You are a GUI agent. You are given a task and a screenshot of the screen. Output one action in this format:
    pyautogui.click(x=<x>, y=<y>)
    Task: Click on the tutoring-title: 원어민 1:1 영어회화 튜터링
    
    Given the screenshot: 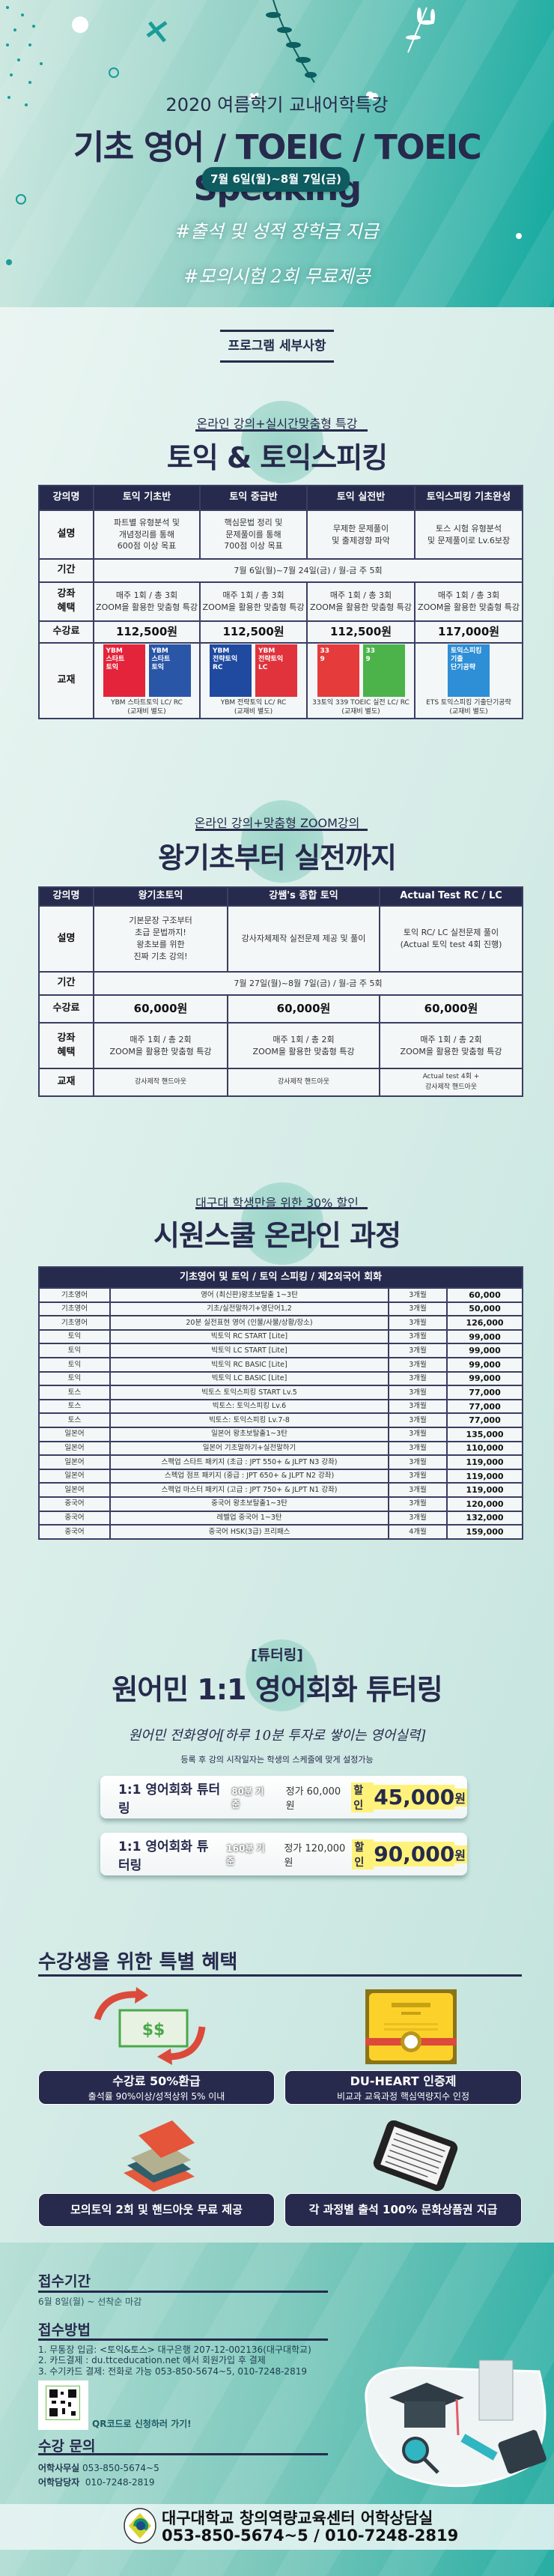 What is the action you would take?
    pyautogui.click(x=277, y=1689)
    